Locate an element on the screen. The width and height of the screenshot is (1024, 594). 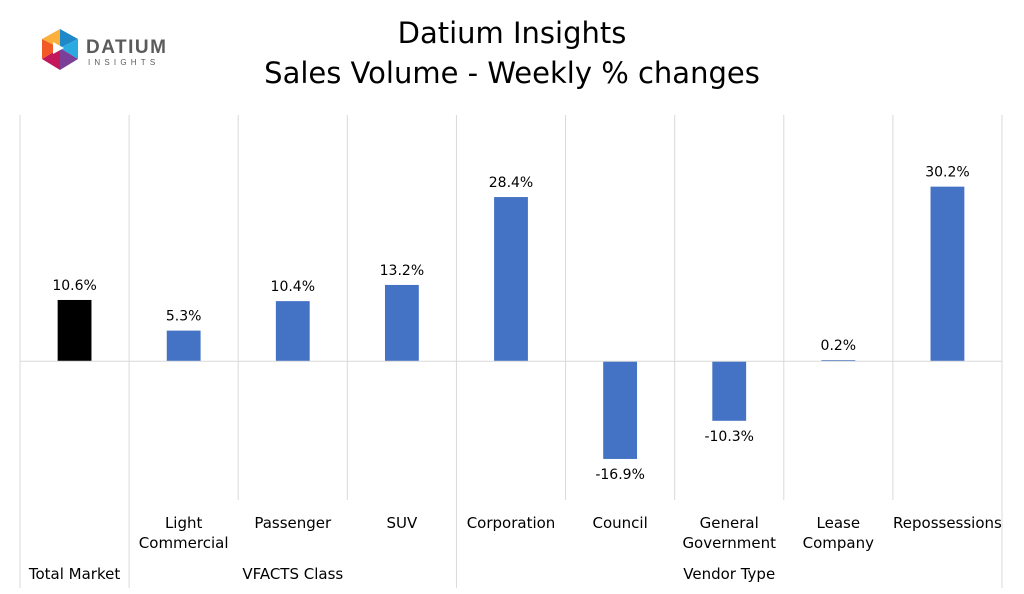
data-label-1: 5.3% is located at coordinates (184, 317).